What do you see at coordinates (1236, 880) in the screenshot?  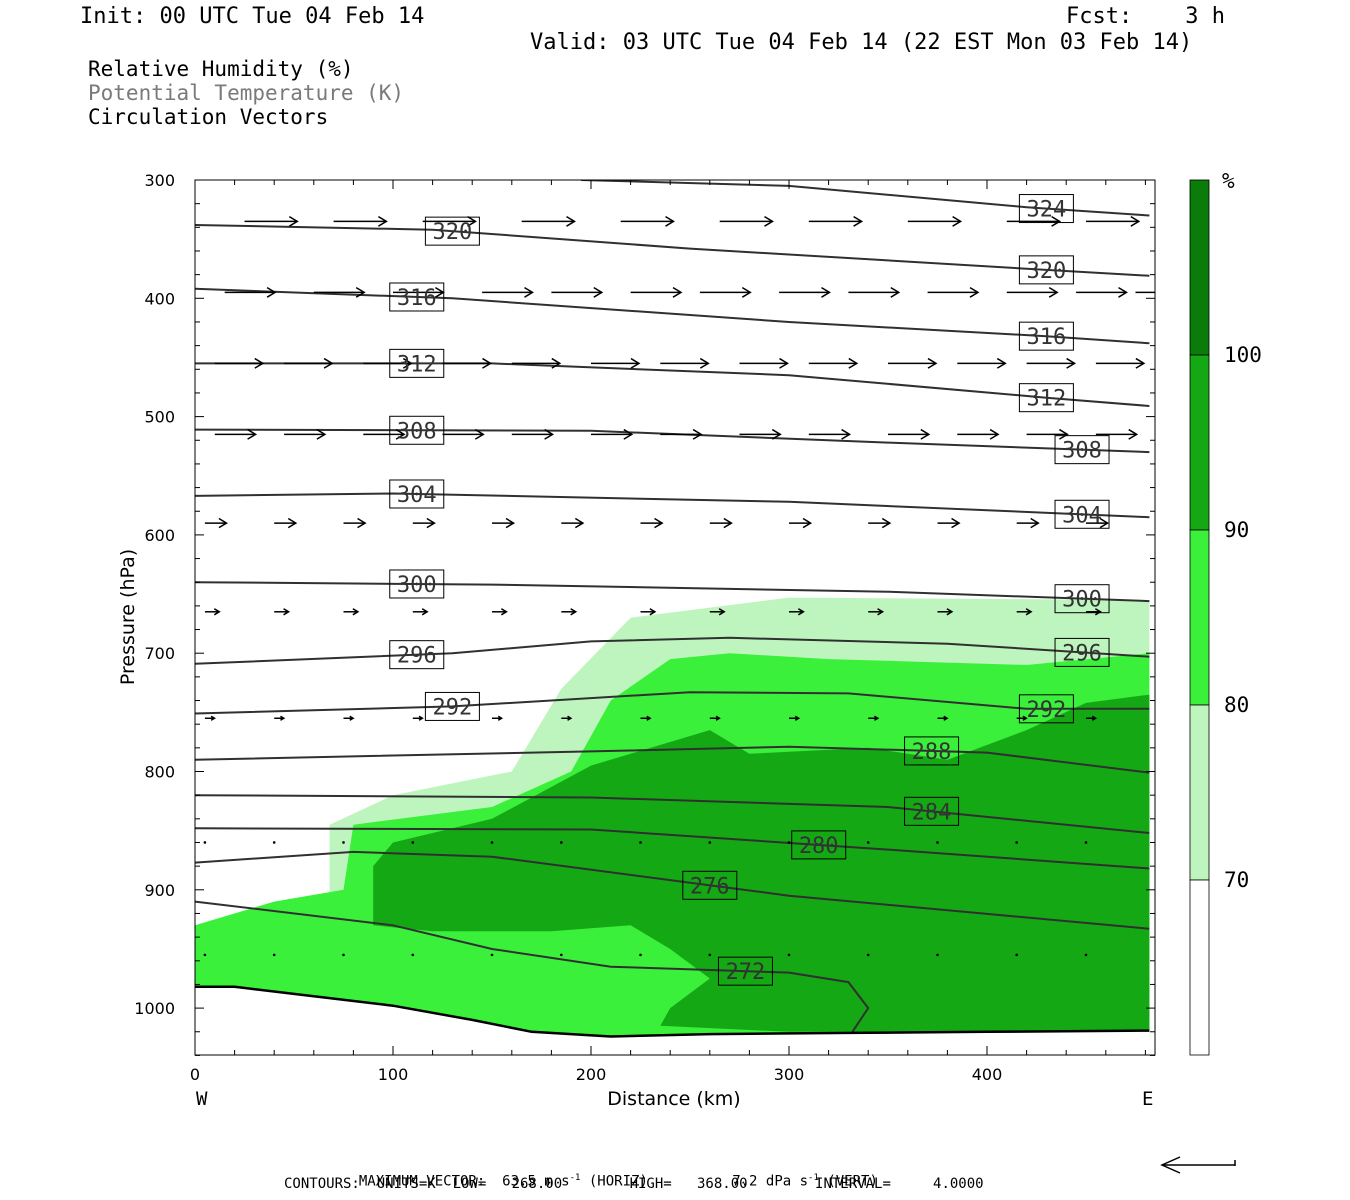 I see `colorbar-tick-label: 70` at bounding box center [1236, 880].